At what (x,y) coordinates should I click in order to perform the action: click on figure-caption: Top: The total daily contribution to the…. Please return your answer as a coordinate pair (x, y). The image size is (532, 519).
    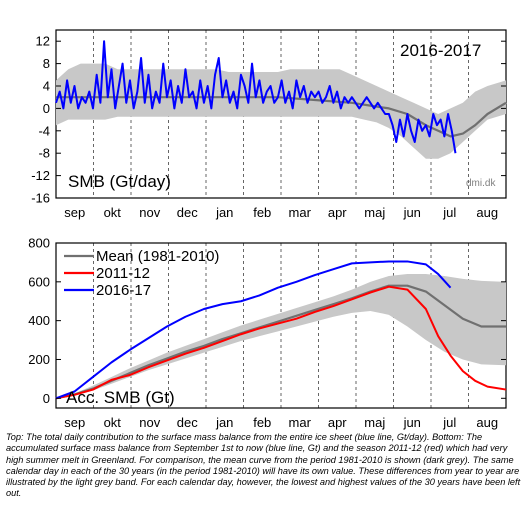
    Looking at the image, I should click on (263, 465).